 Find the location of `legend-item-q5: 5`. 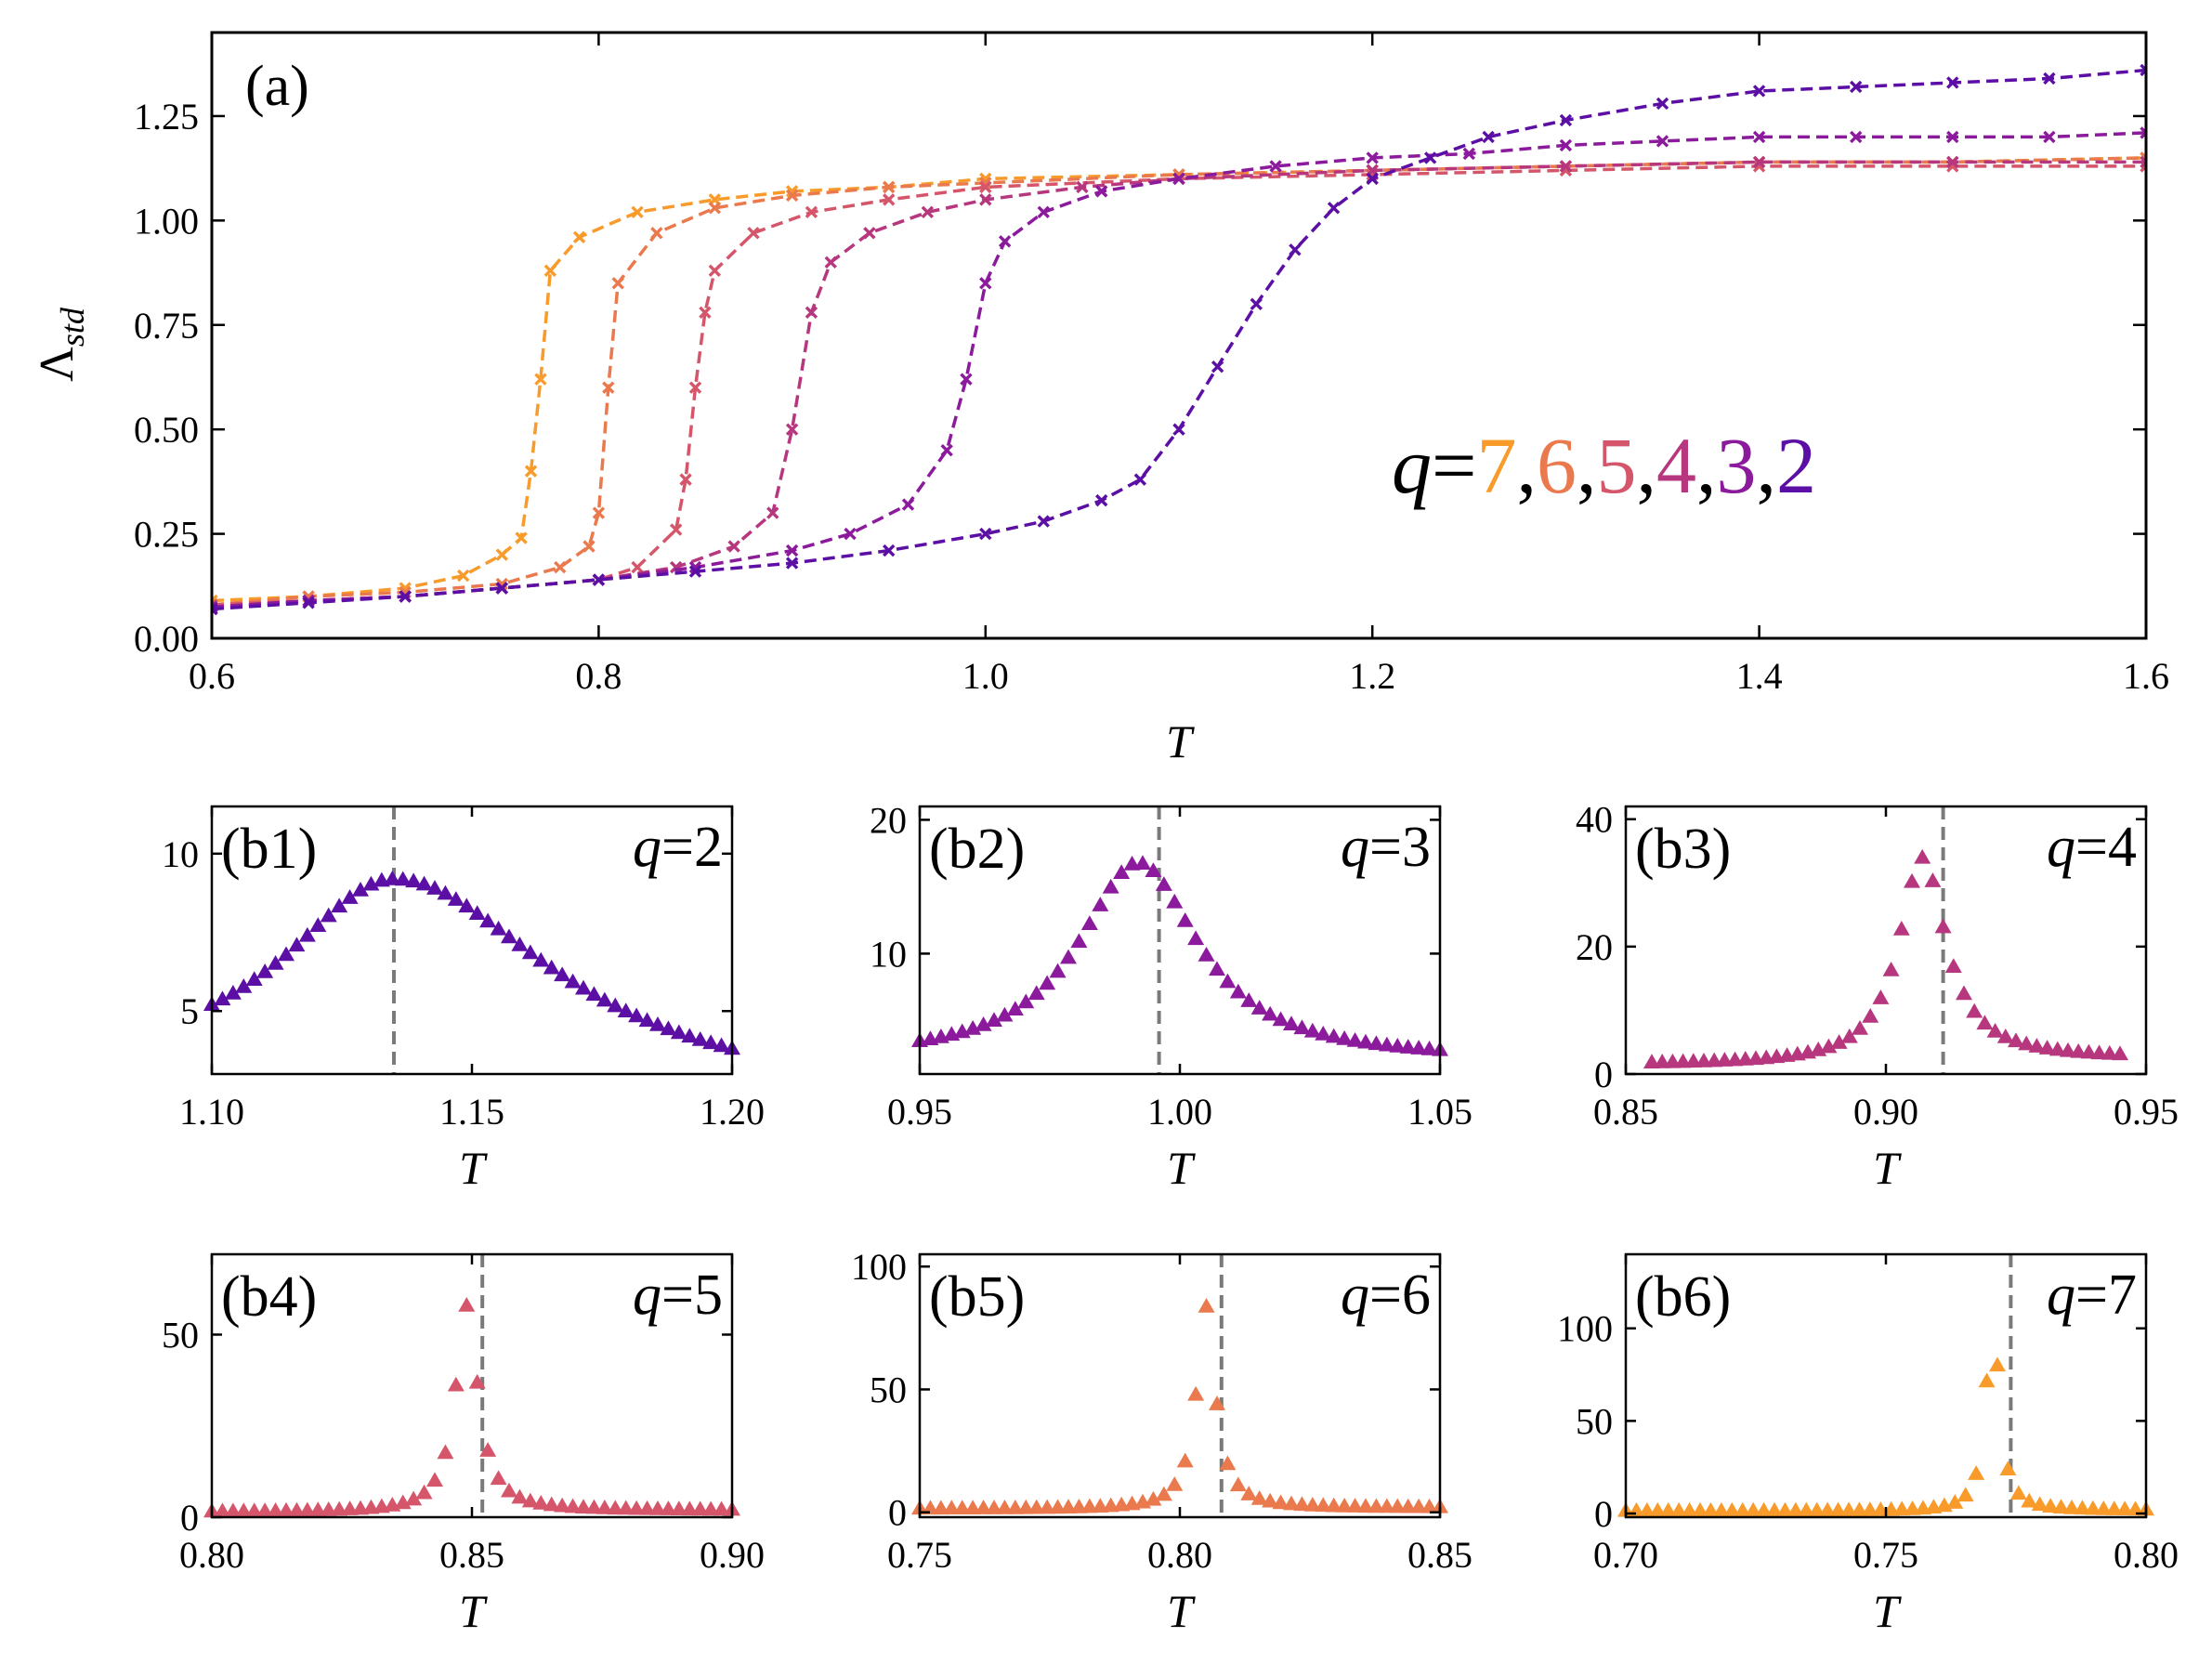

legend-item-q5: 5 is located at coordinates (1617, 465).